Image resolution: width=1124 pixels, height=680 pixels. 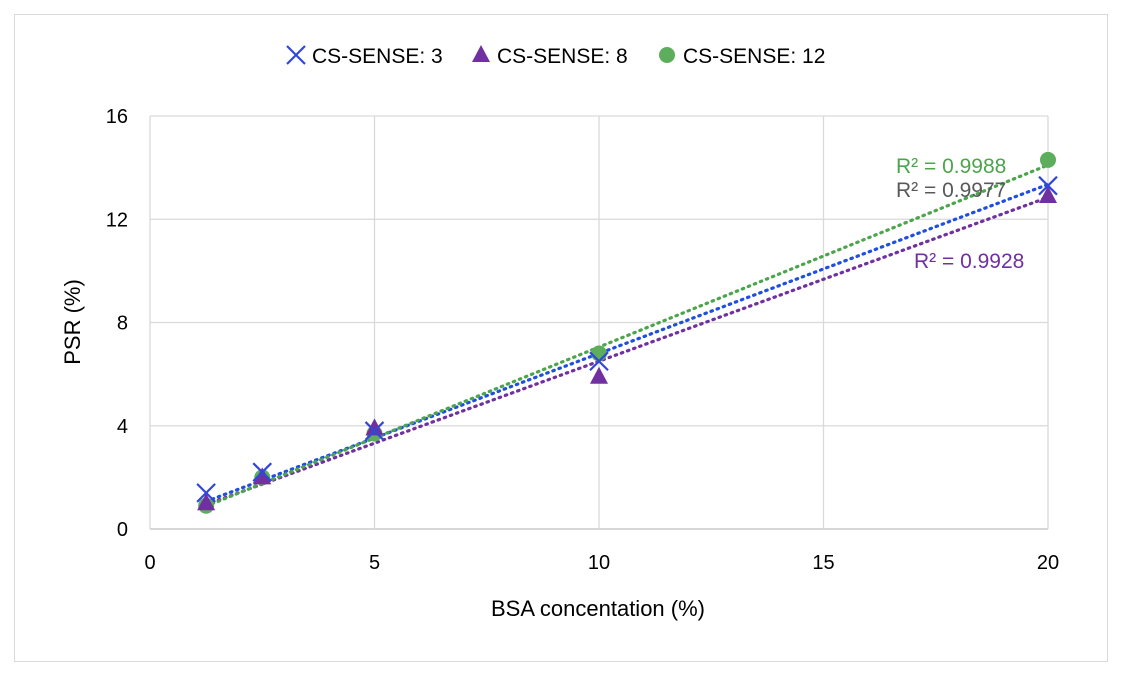 What do you see at coordinates (951, 166) in the screenshot?
I see `r2-label: R² = 0.9988` at bounding box center [951, 166].